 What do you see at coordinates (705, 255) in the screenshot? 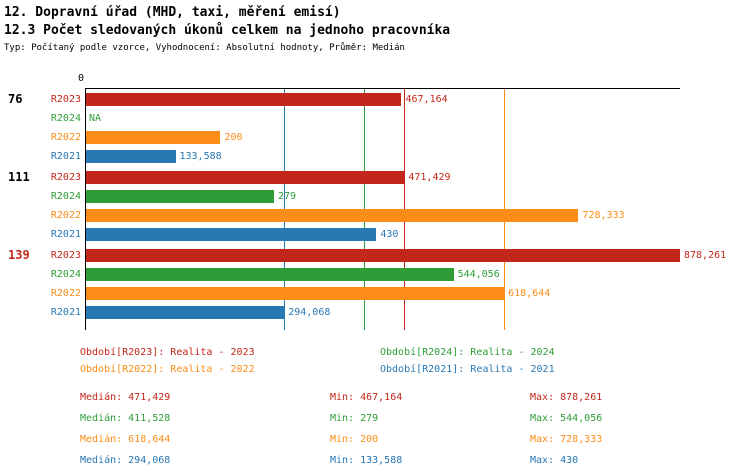
I see `bar-value-label-r2023-group-139: 878,261` at bounding box center [705, 255].